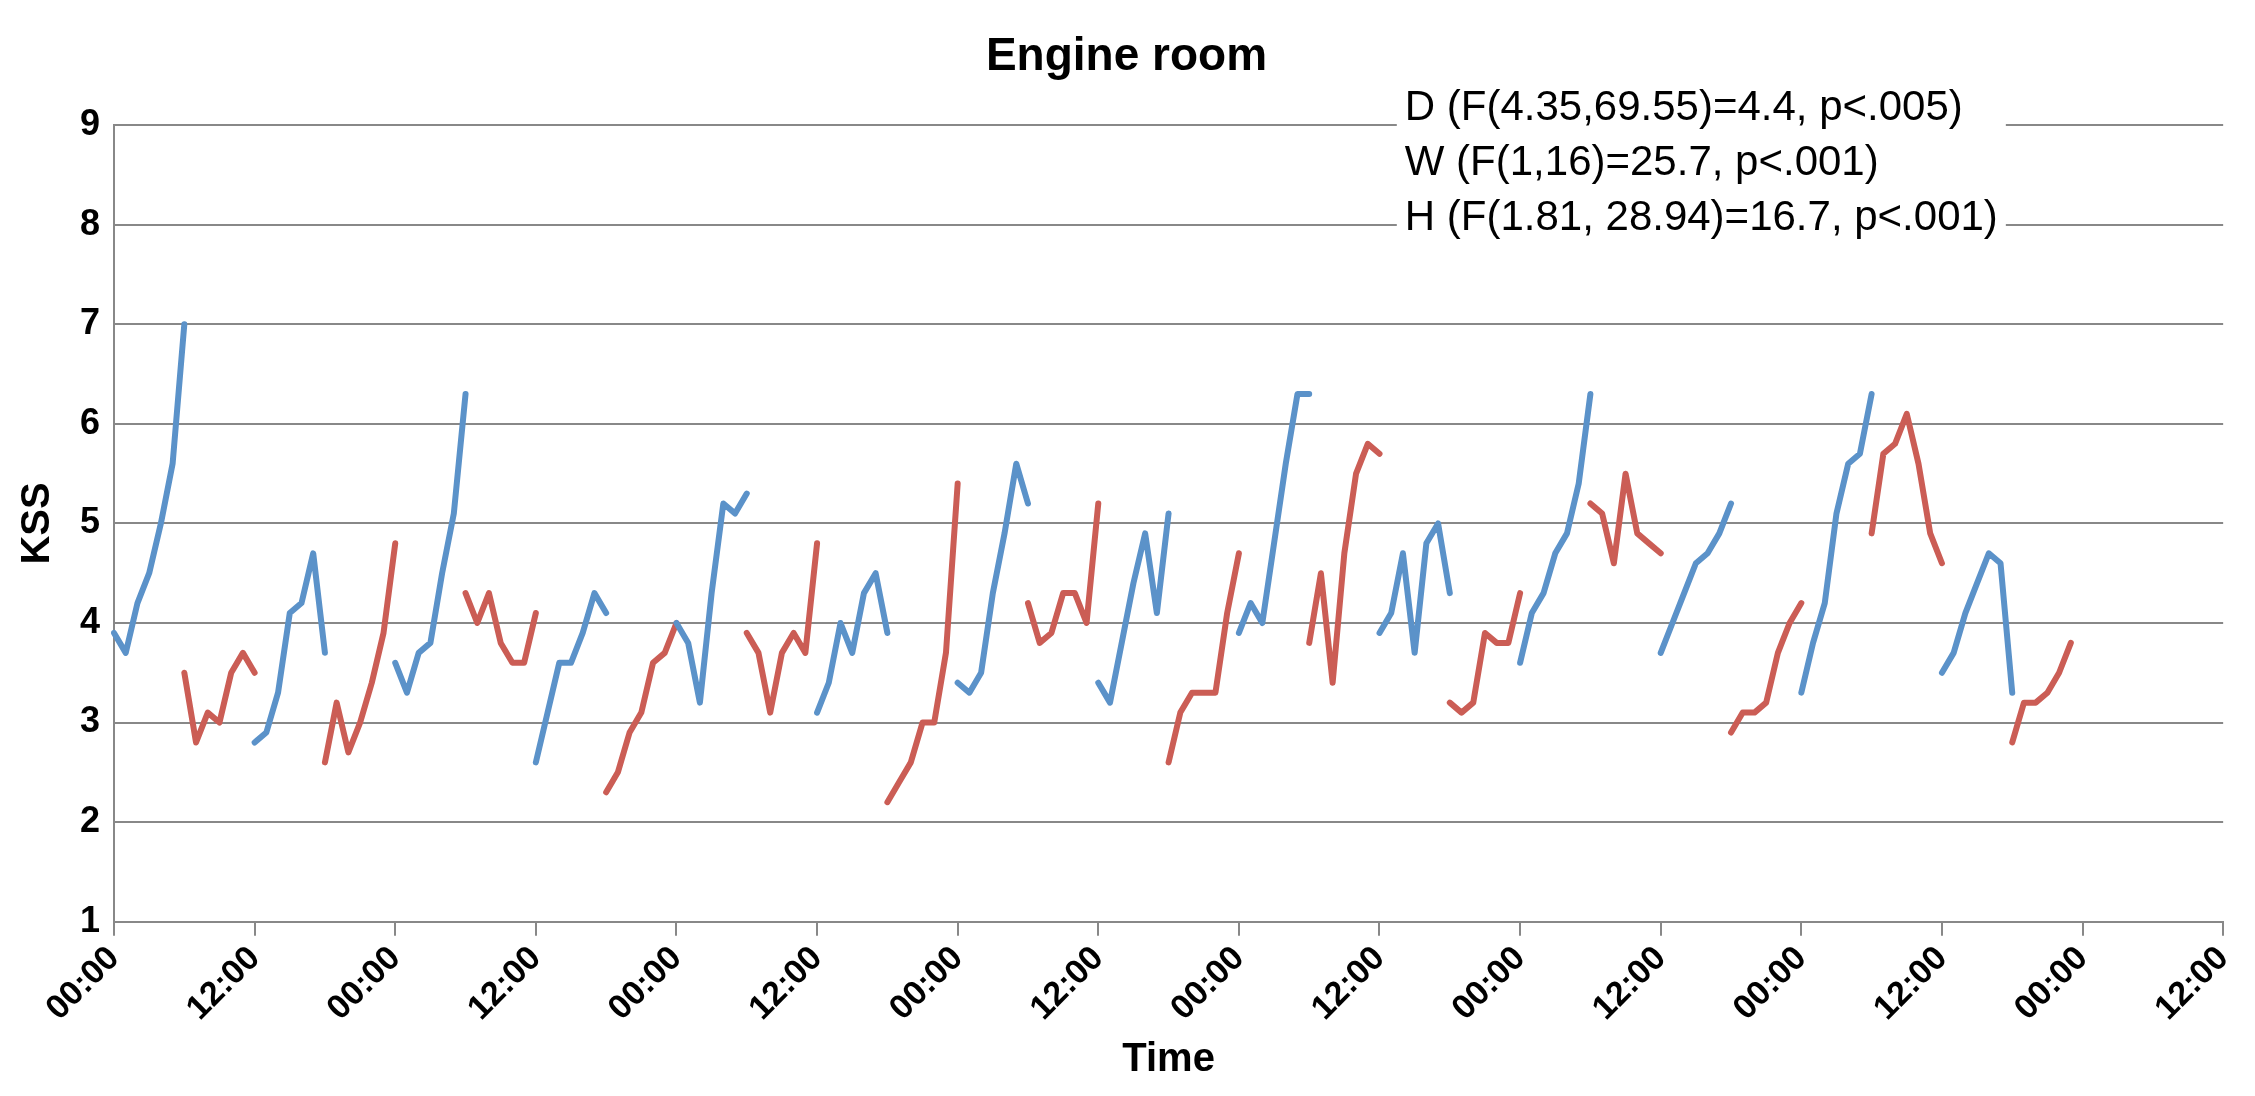  I want to click on annotation: W (F(1,16)=25.7, p<.001), so click(1641, 160).